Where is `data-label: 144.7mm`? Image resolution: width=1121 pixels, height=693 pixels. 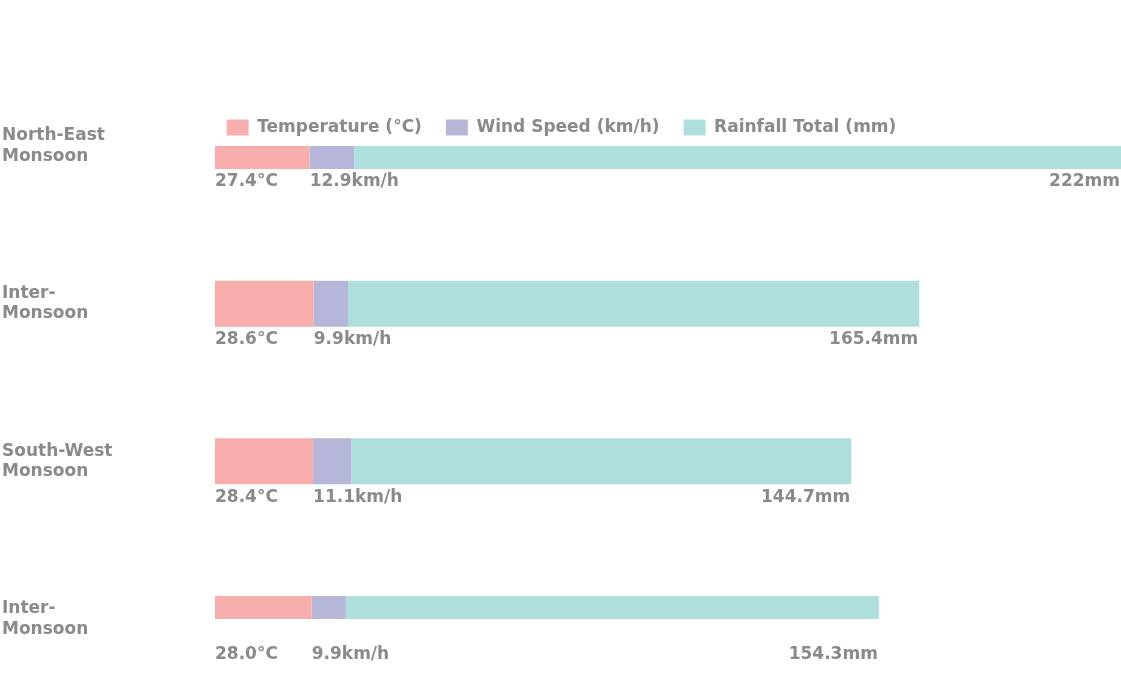
data-label: 144.7mm is located at coordinates (806, 495).